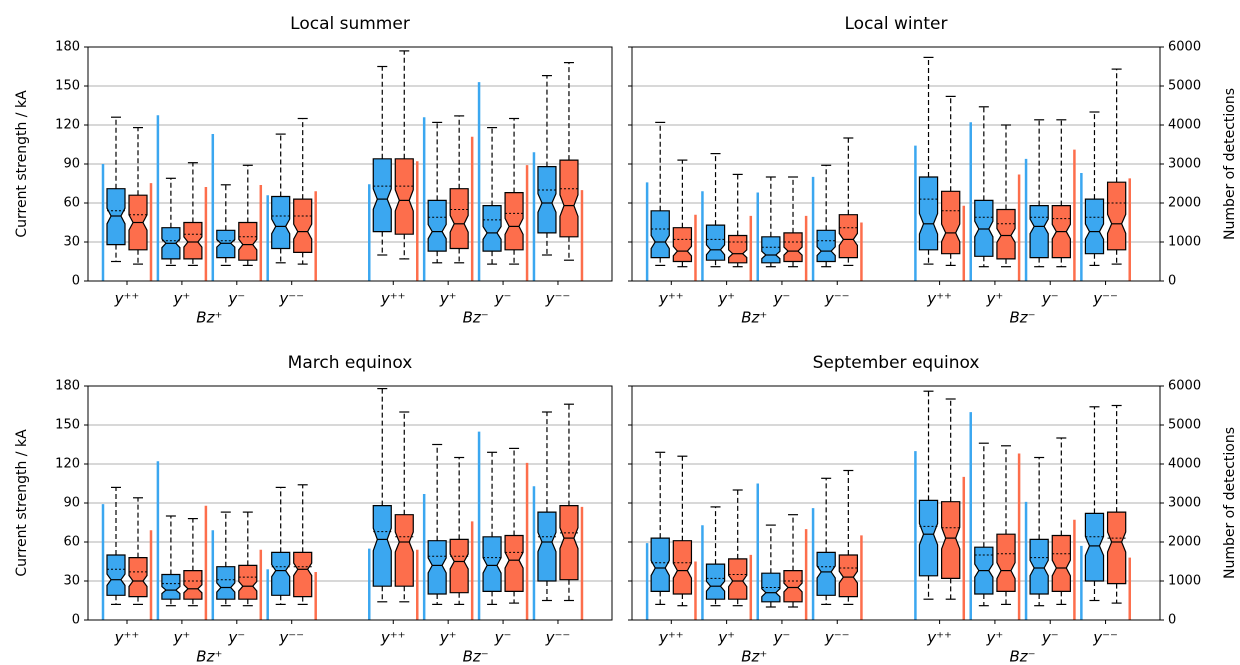 The height and width of the screenshot is (665, 1240). I want to click on y-tick-label: 30, so click(71, 242).